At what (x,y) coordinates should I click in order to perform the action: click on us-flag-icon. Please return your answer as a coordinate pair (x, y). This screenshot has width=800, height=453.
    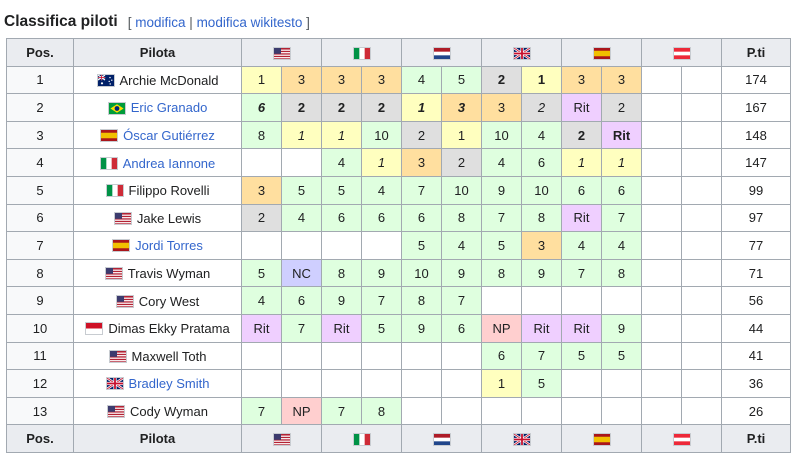
    Looking at the image, I should click on (117, 356).